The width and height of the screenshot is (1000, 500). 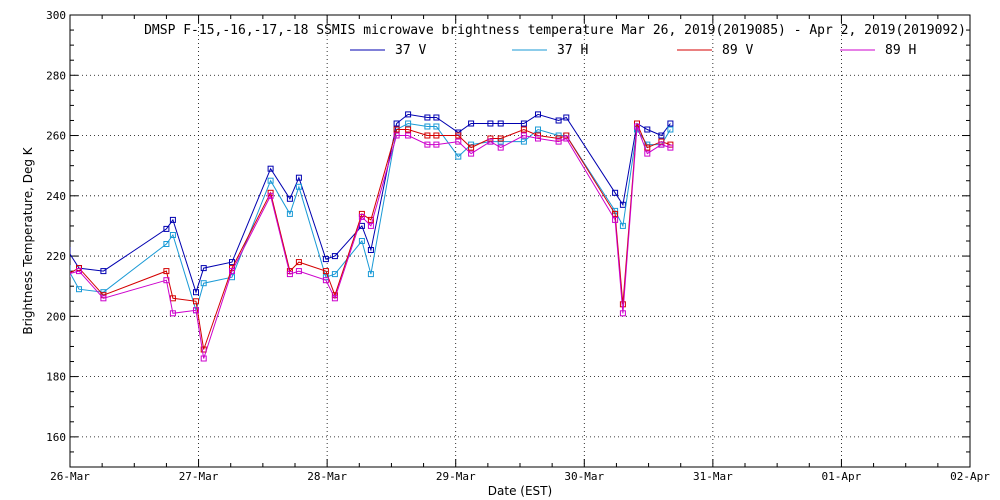 What do you see at coordinates (56, 316) in the screenshot?
I see `y-tick-label: 200` at bounding box center [56, 316].